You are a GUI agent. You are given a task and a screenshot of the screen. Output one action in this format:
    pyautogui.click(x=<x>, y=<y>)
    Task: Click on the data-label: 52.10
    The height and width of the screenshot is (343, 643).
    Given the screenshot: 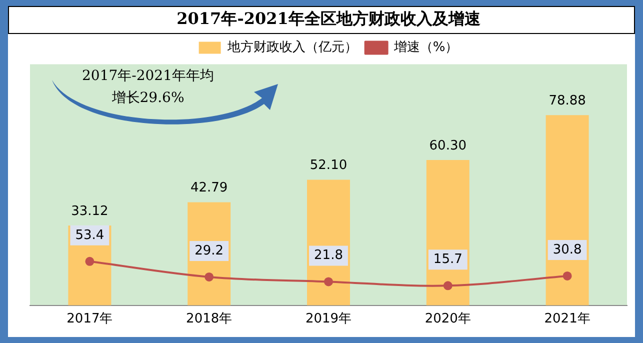 What is the action you would take?
    pyautogui.click(x=329, y=166)
    